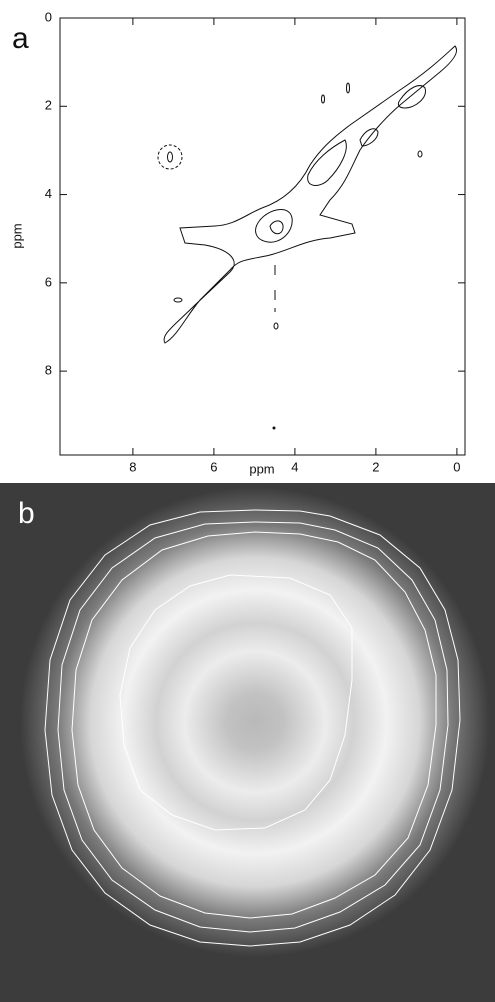 The width and height of the screenshot is (495, 1002). What do you see at coordinates (213, 466) in the screenshot?
I see `x-tick-label: 6` at bounding box center [213, 466].